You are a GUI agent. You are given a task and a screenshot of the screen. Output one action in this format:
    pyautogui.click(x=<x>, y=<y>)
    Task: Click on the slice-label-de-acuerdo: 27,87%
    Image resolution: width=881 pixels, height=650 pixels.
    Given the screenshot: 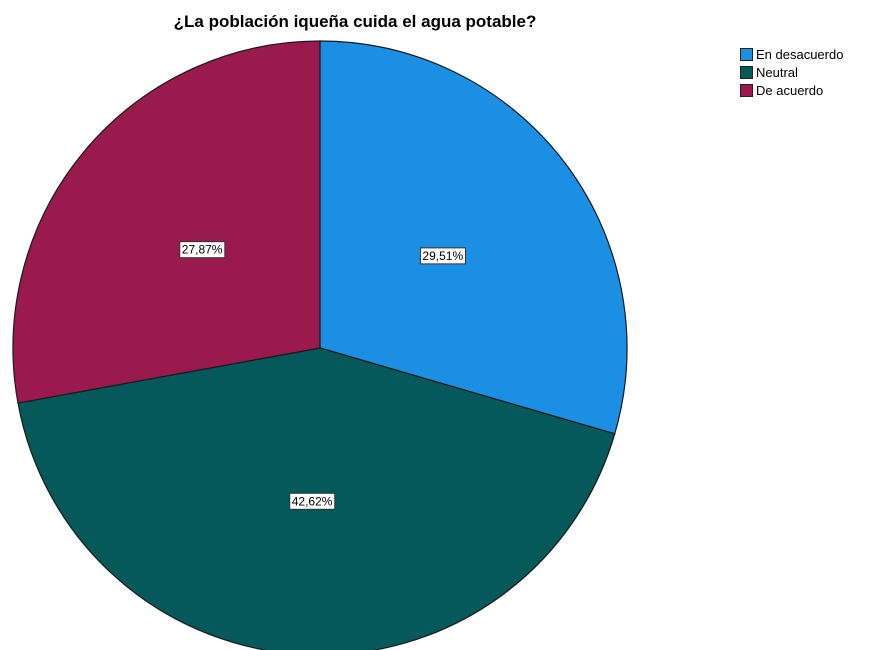 What is the action you would take?
    pyautogui.click(x=202, y=250)
    